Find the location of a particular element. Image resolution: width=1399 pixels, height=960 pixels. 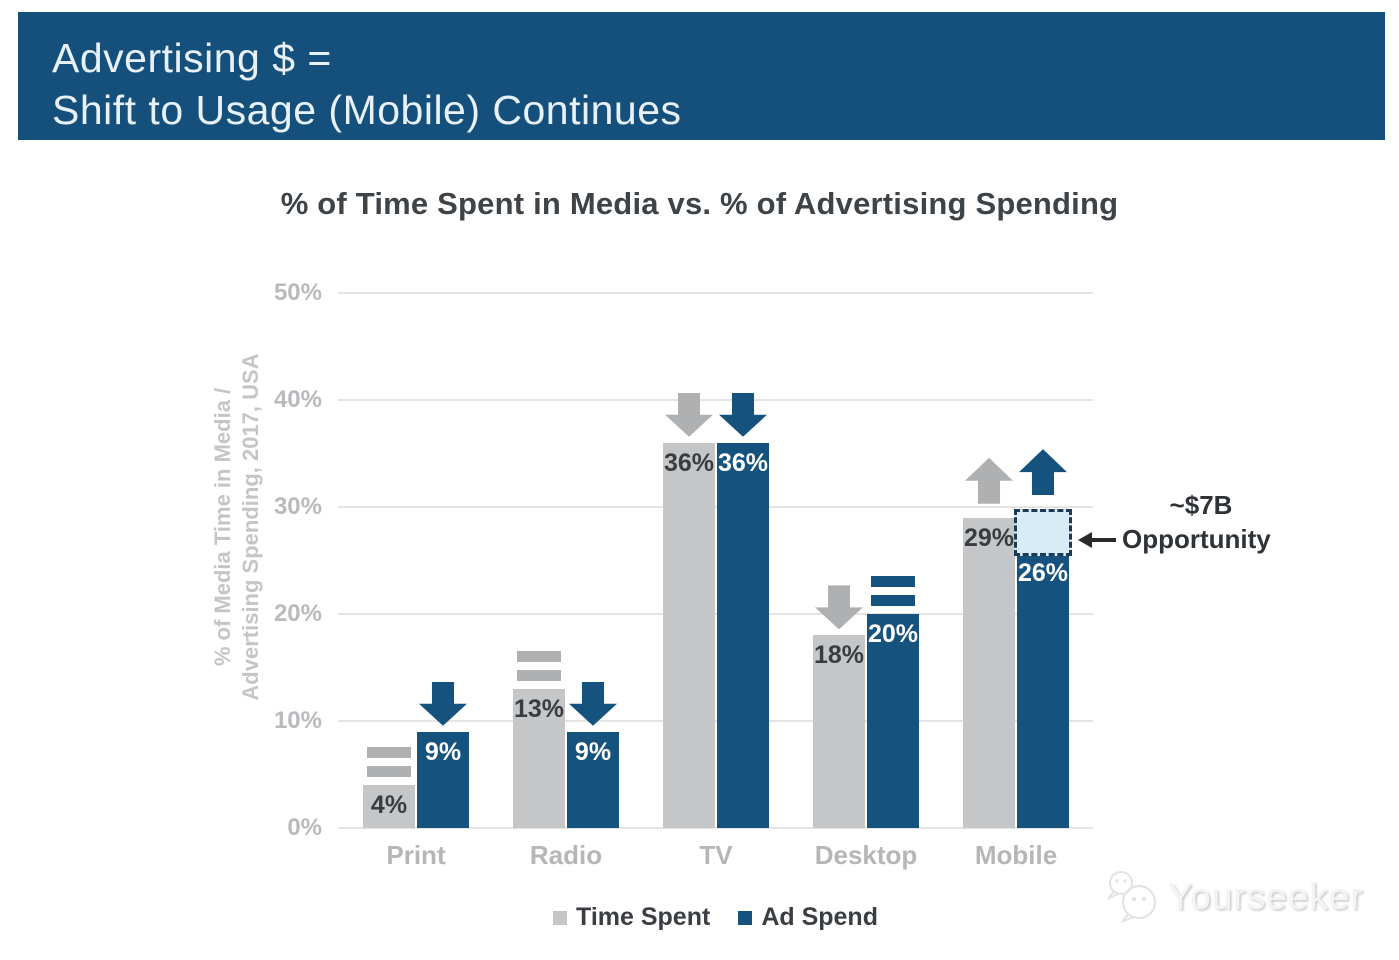

x-axis-label-desktop: Desktop is located at coordinates (866, 855).